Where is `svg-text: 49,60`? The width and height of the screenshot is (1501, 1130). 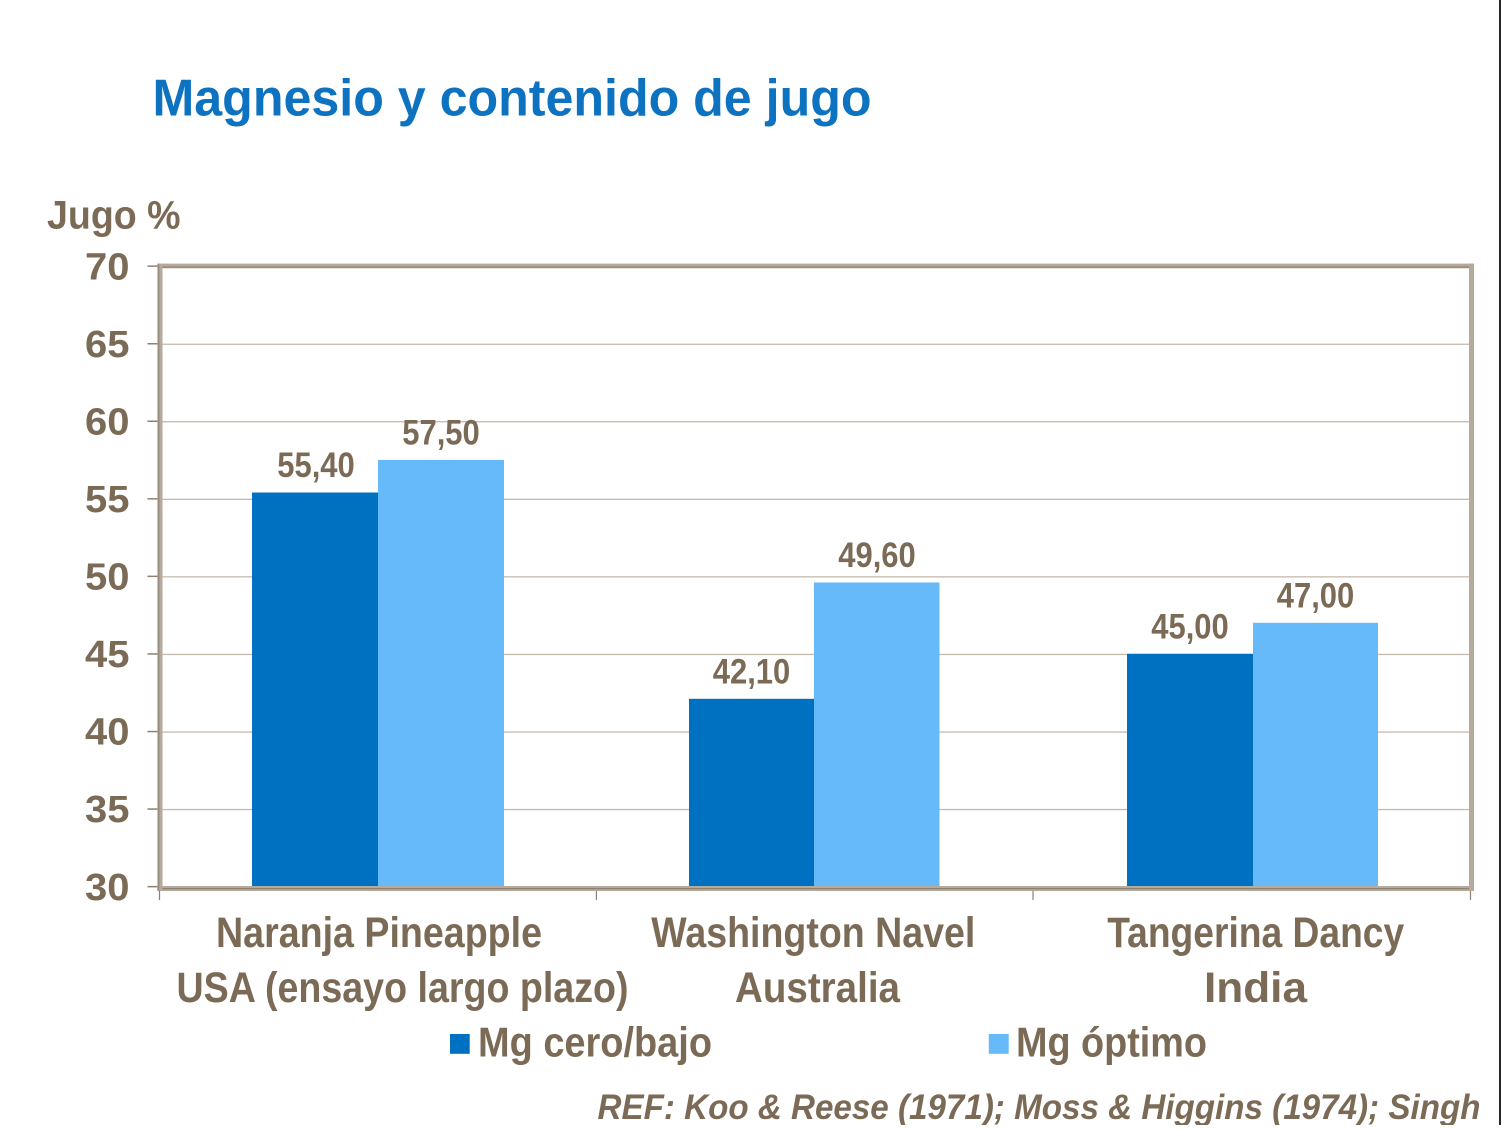
svg-text: 49,60 is located at coordinates (877, 555).